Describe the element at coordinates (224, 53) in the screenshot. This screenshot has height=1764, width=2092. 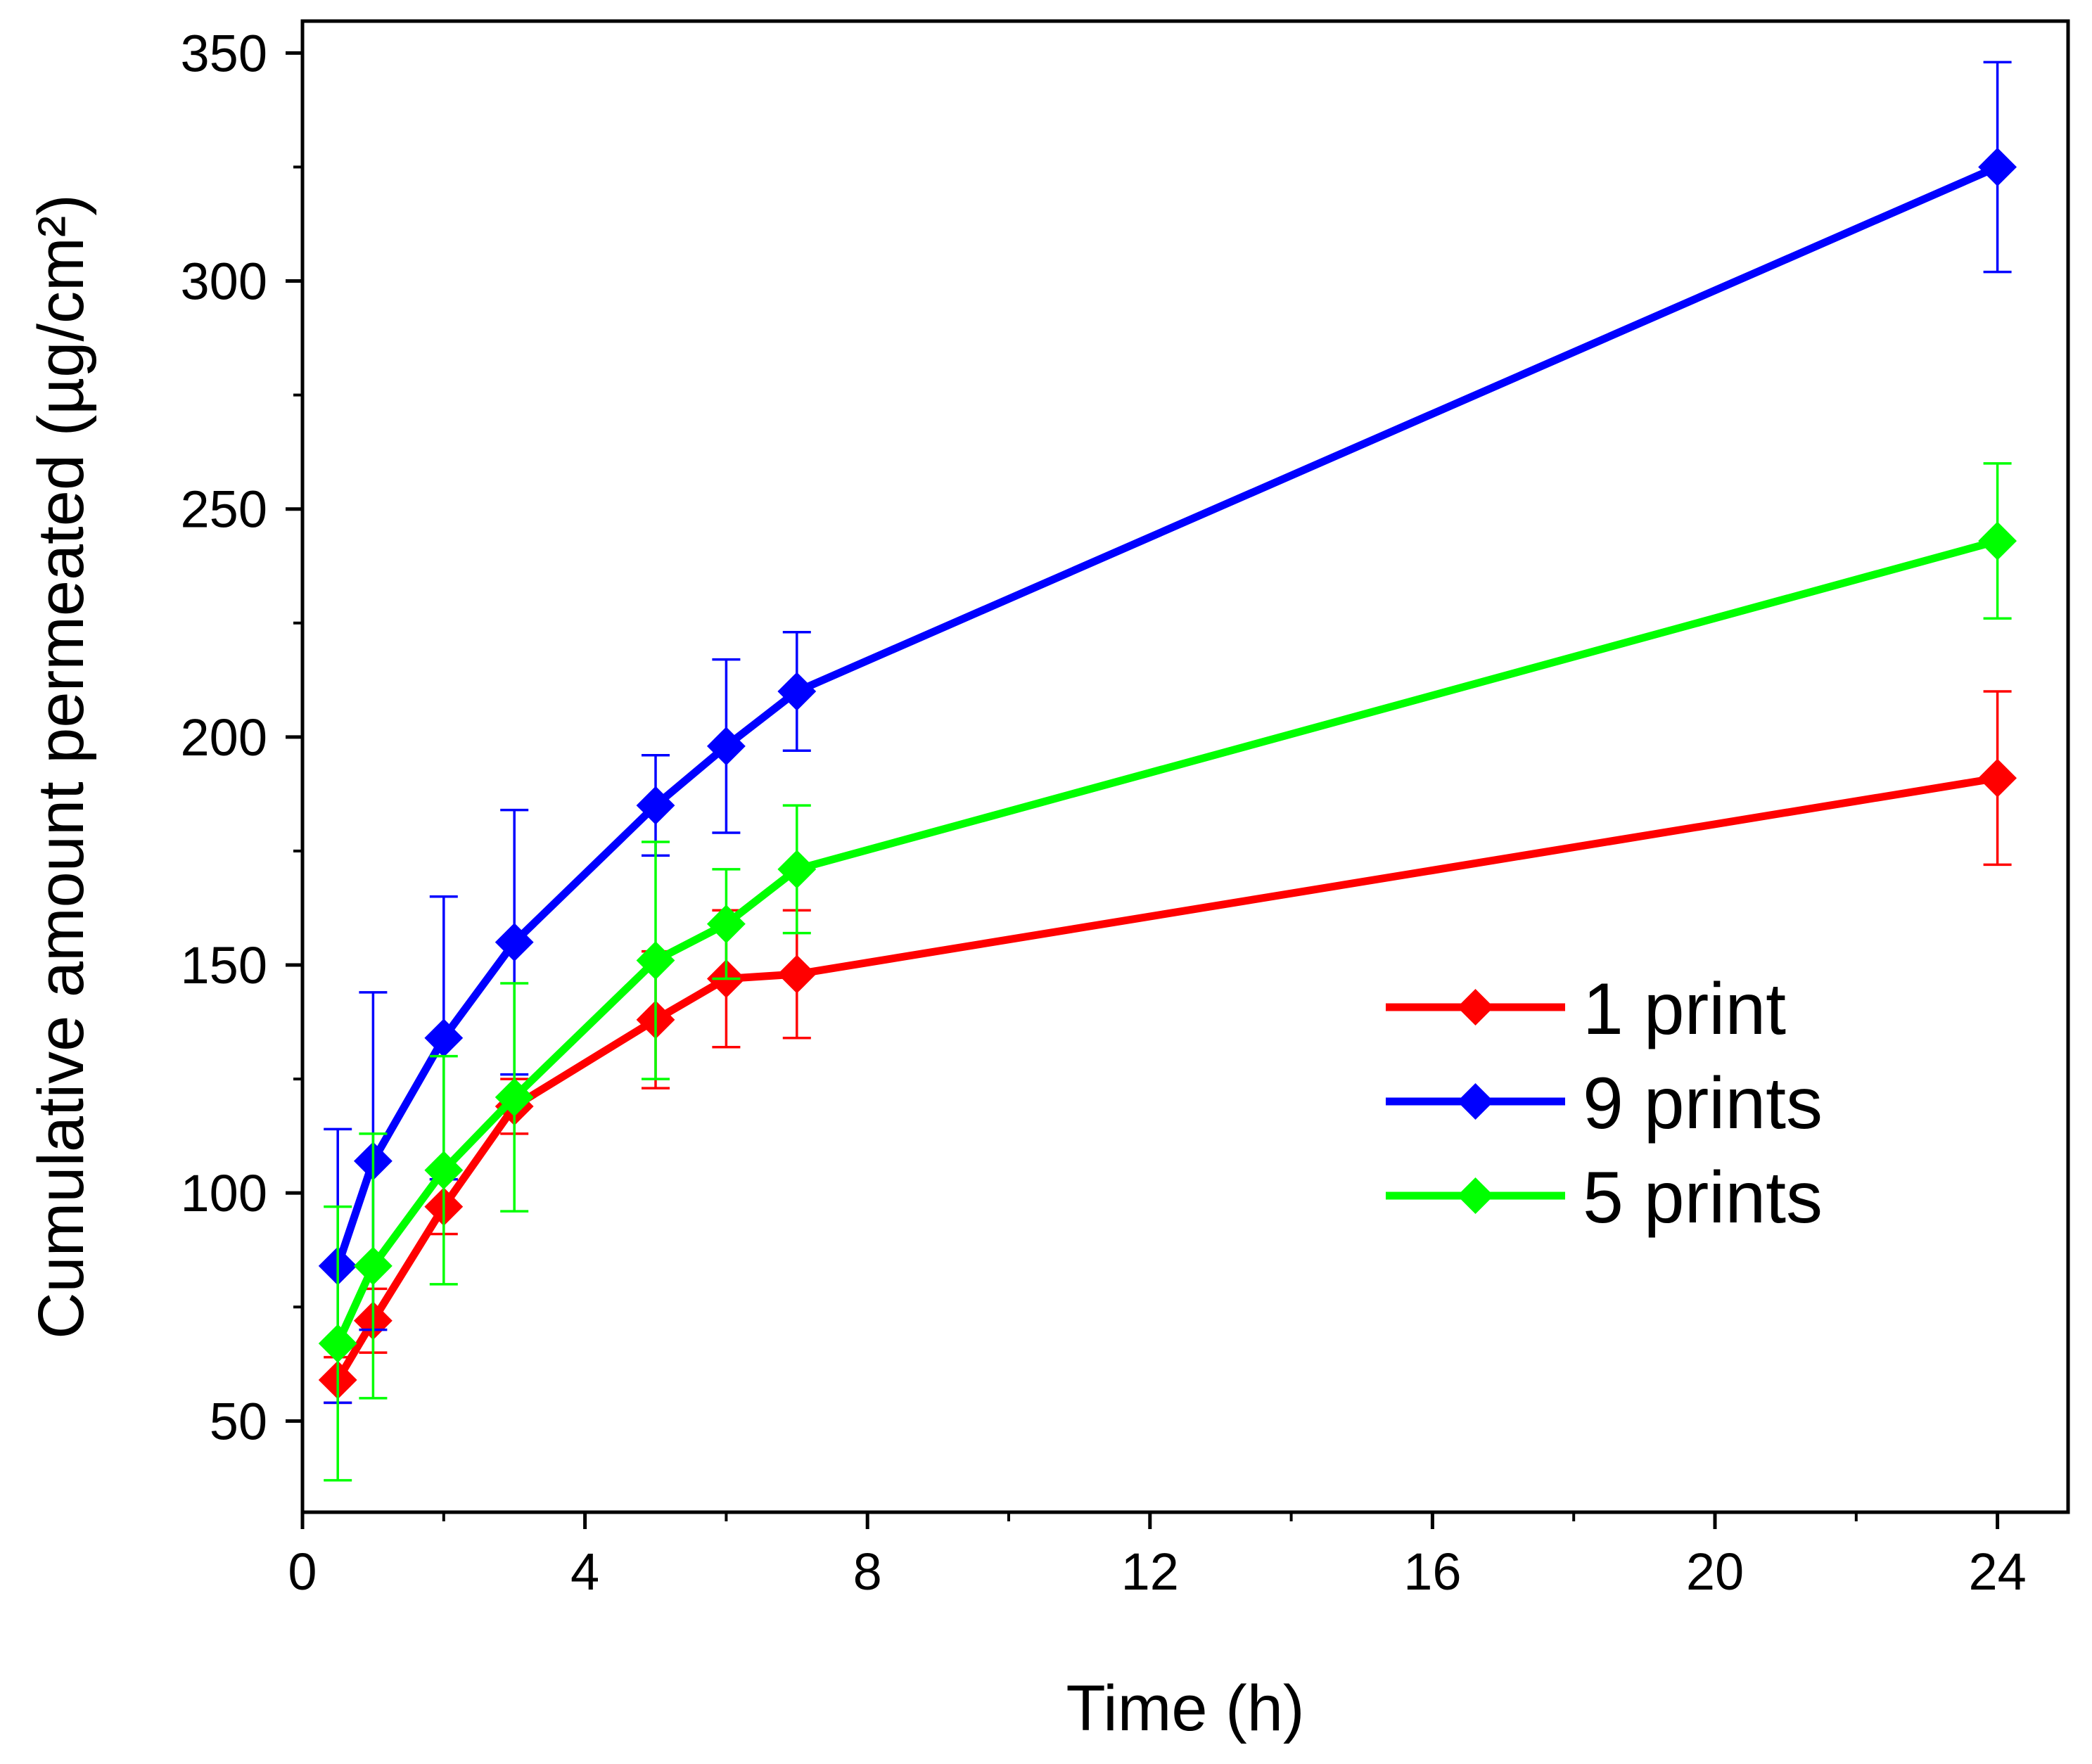
I see `y-tick-label: 350` at that location.